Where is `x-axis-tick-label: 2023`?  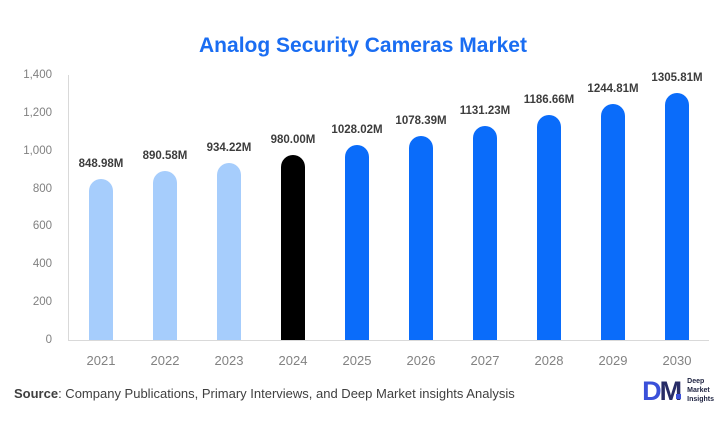
x-axis-tick-label: 2023 is located at coordinates (229, 360).